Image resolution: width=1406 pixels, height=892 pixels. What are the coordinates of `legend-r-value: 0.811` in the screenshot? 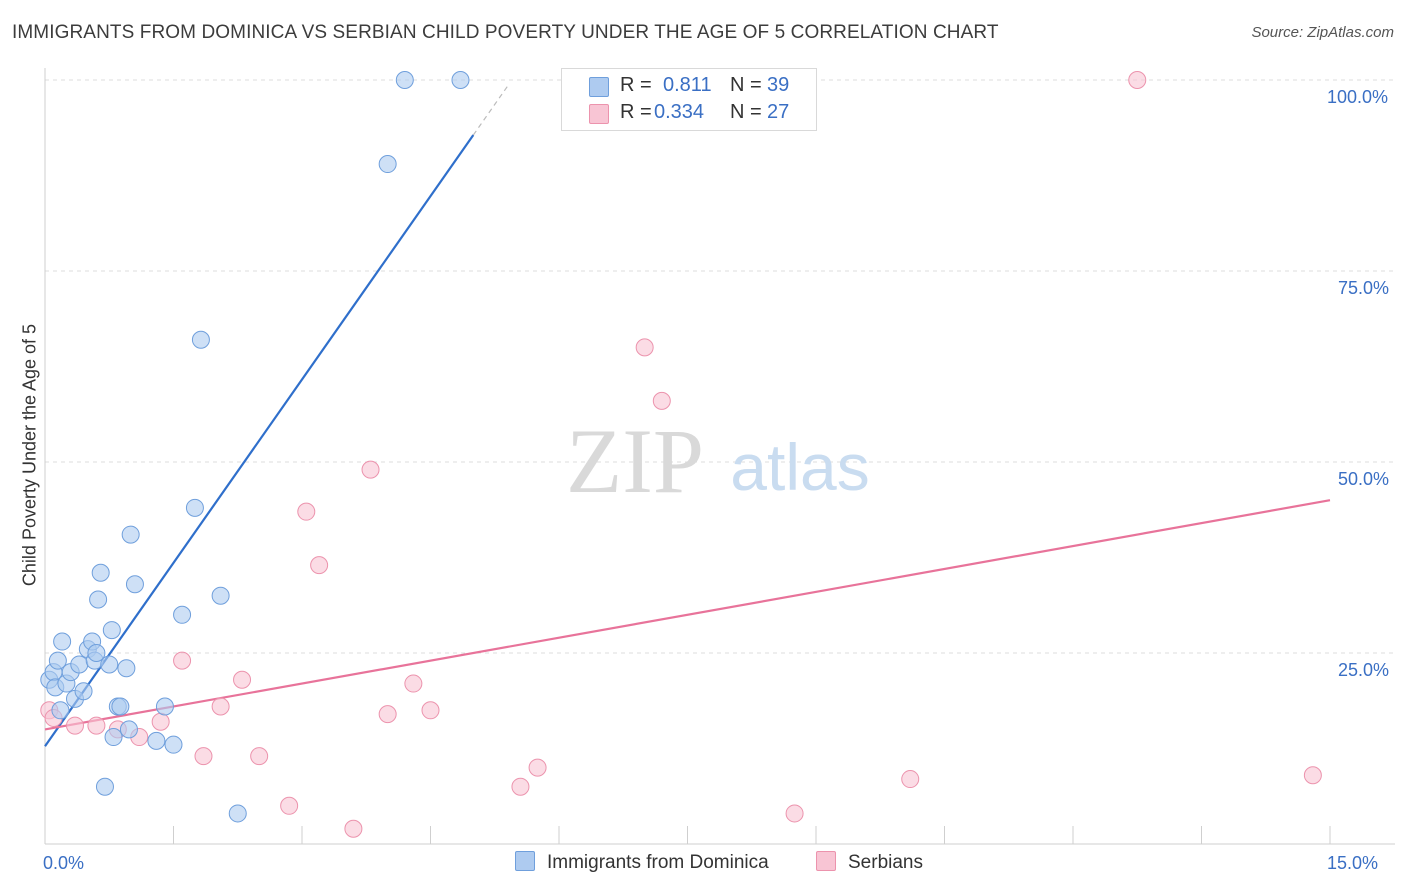 It's located at (687, 85).